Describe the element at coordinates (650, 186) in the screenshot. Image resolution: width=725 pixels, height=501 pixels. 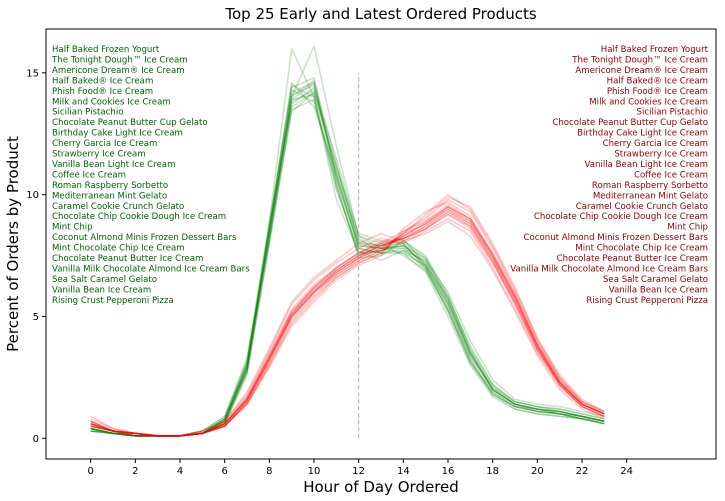
I see `late-product-label: Roman Raspberry Sorbetto` at that location.